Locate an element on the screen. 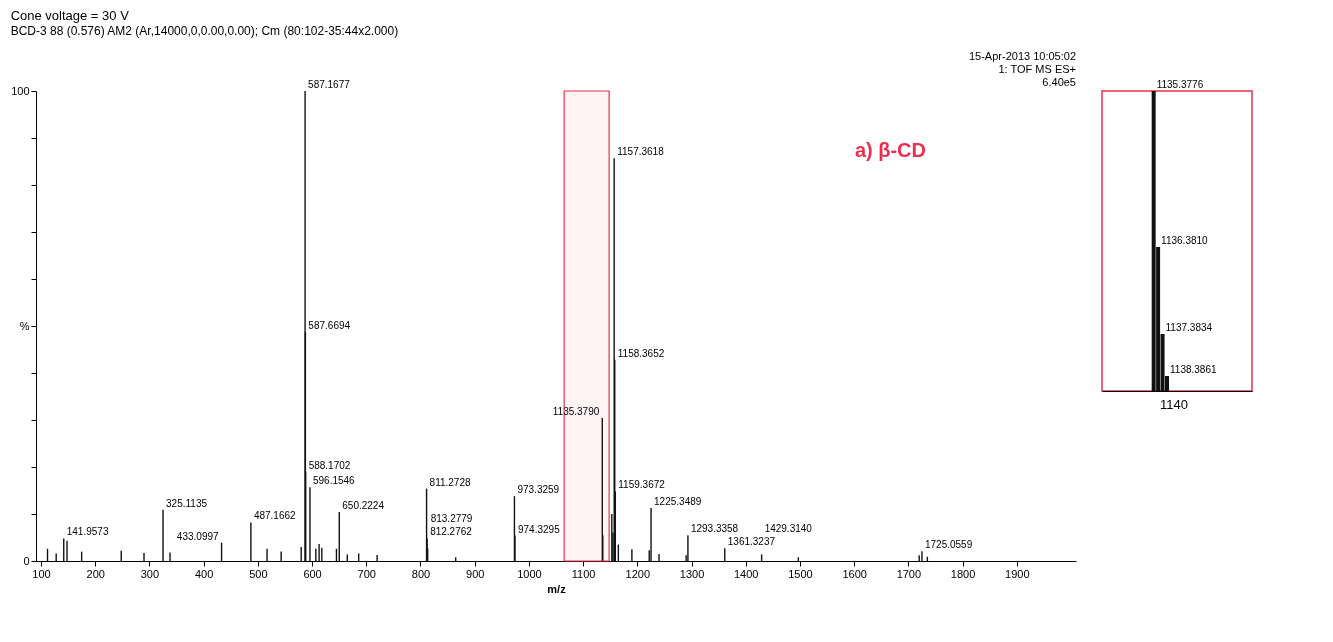 This screenshot has width=1333, height=642. annotation: 1158.3652 is located at coordinates (641, 353).